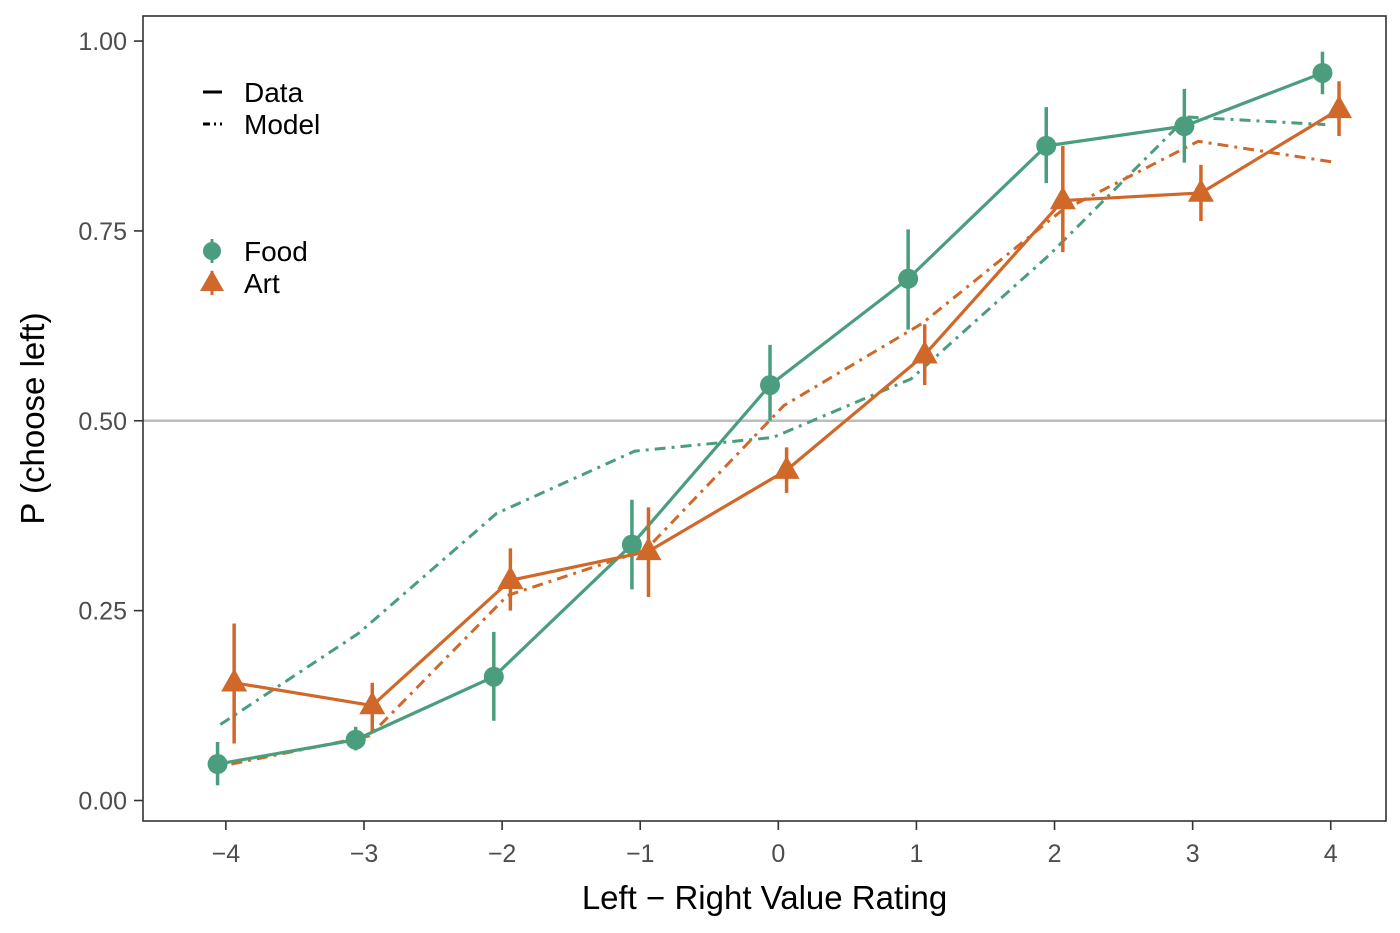 This screenshot has width=1400, height=933. What do you see at coordinates (262, 283) in the screenshot?
I see `legend-label-art: Art` at bounding box center [262, 283].